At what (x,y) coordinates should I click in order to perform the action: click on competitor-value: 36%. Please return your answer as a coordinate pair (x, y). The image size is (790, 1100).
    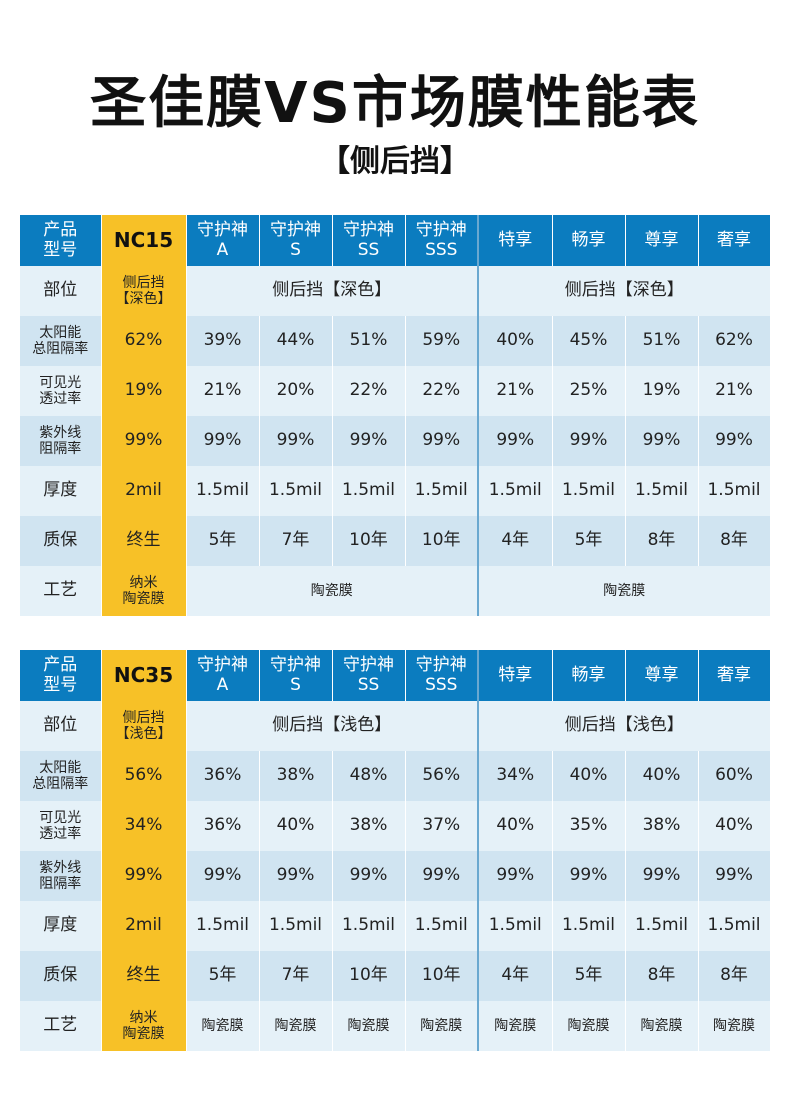
    Looking at the image, I should click on (223, 776).